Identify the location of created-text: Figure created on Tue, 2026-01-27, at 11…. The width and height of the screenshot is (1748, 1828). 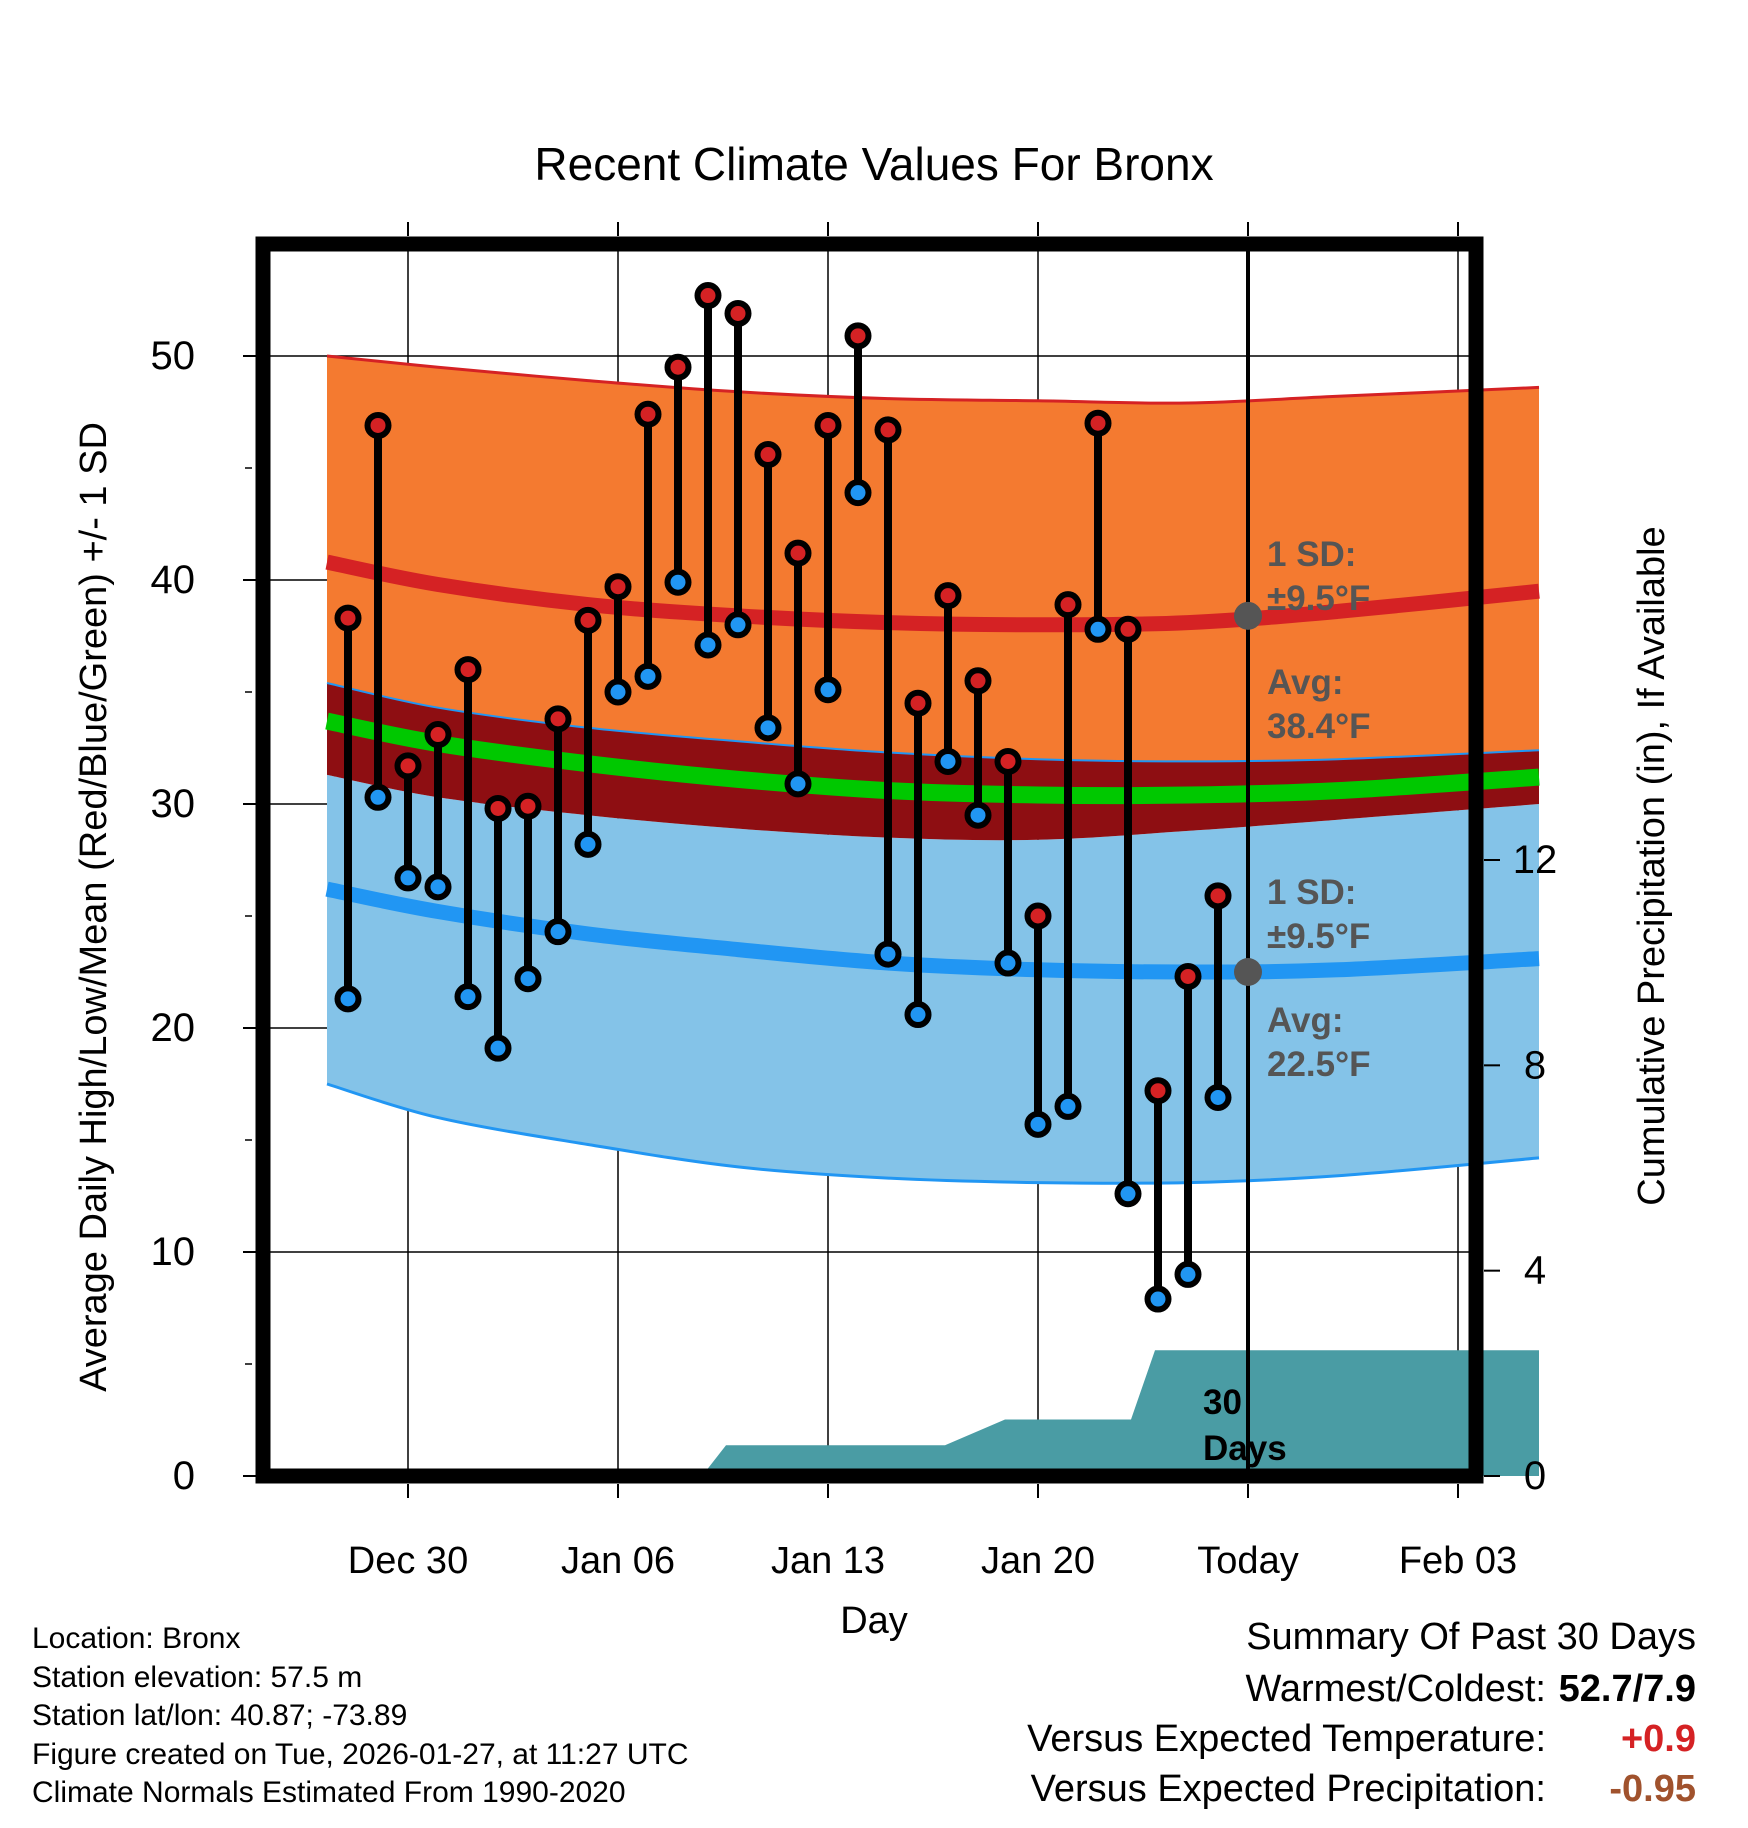
(360, 1754).